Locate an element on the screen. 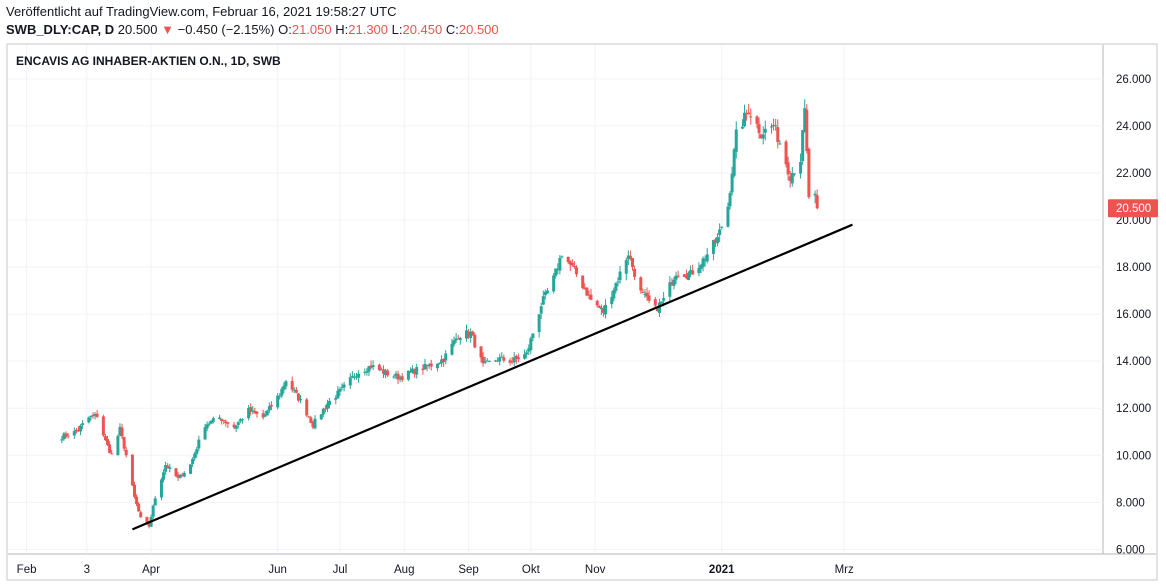 Image resolution: width=1166 pixels, height=588 pixels. open-key: O: is located at coordinates (285, 29).